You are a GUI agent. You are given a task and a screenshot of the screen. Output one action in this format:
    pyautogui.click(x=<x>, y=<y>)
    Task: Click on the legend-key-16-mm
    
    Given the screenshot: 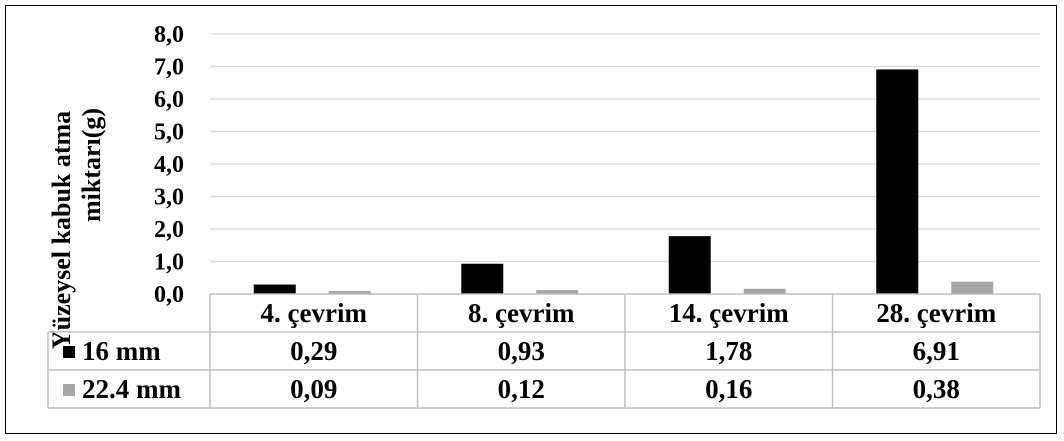 What is the action you would take?
    pyautogui.click(x=69, y=352)
    